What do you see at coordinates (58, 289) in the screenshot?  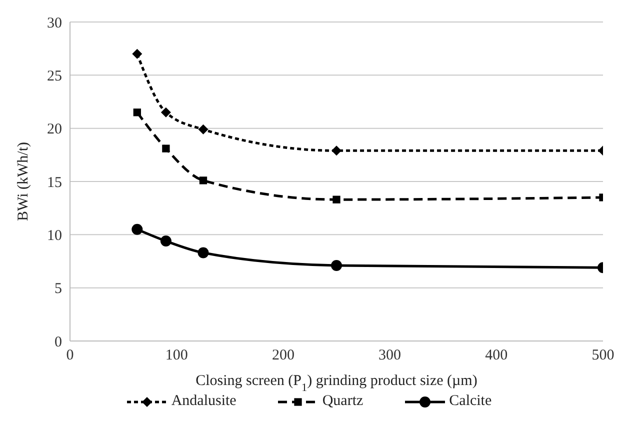 I see `y-tick-label: 5` at bounding box center [58, 289].